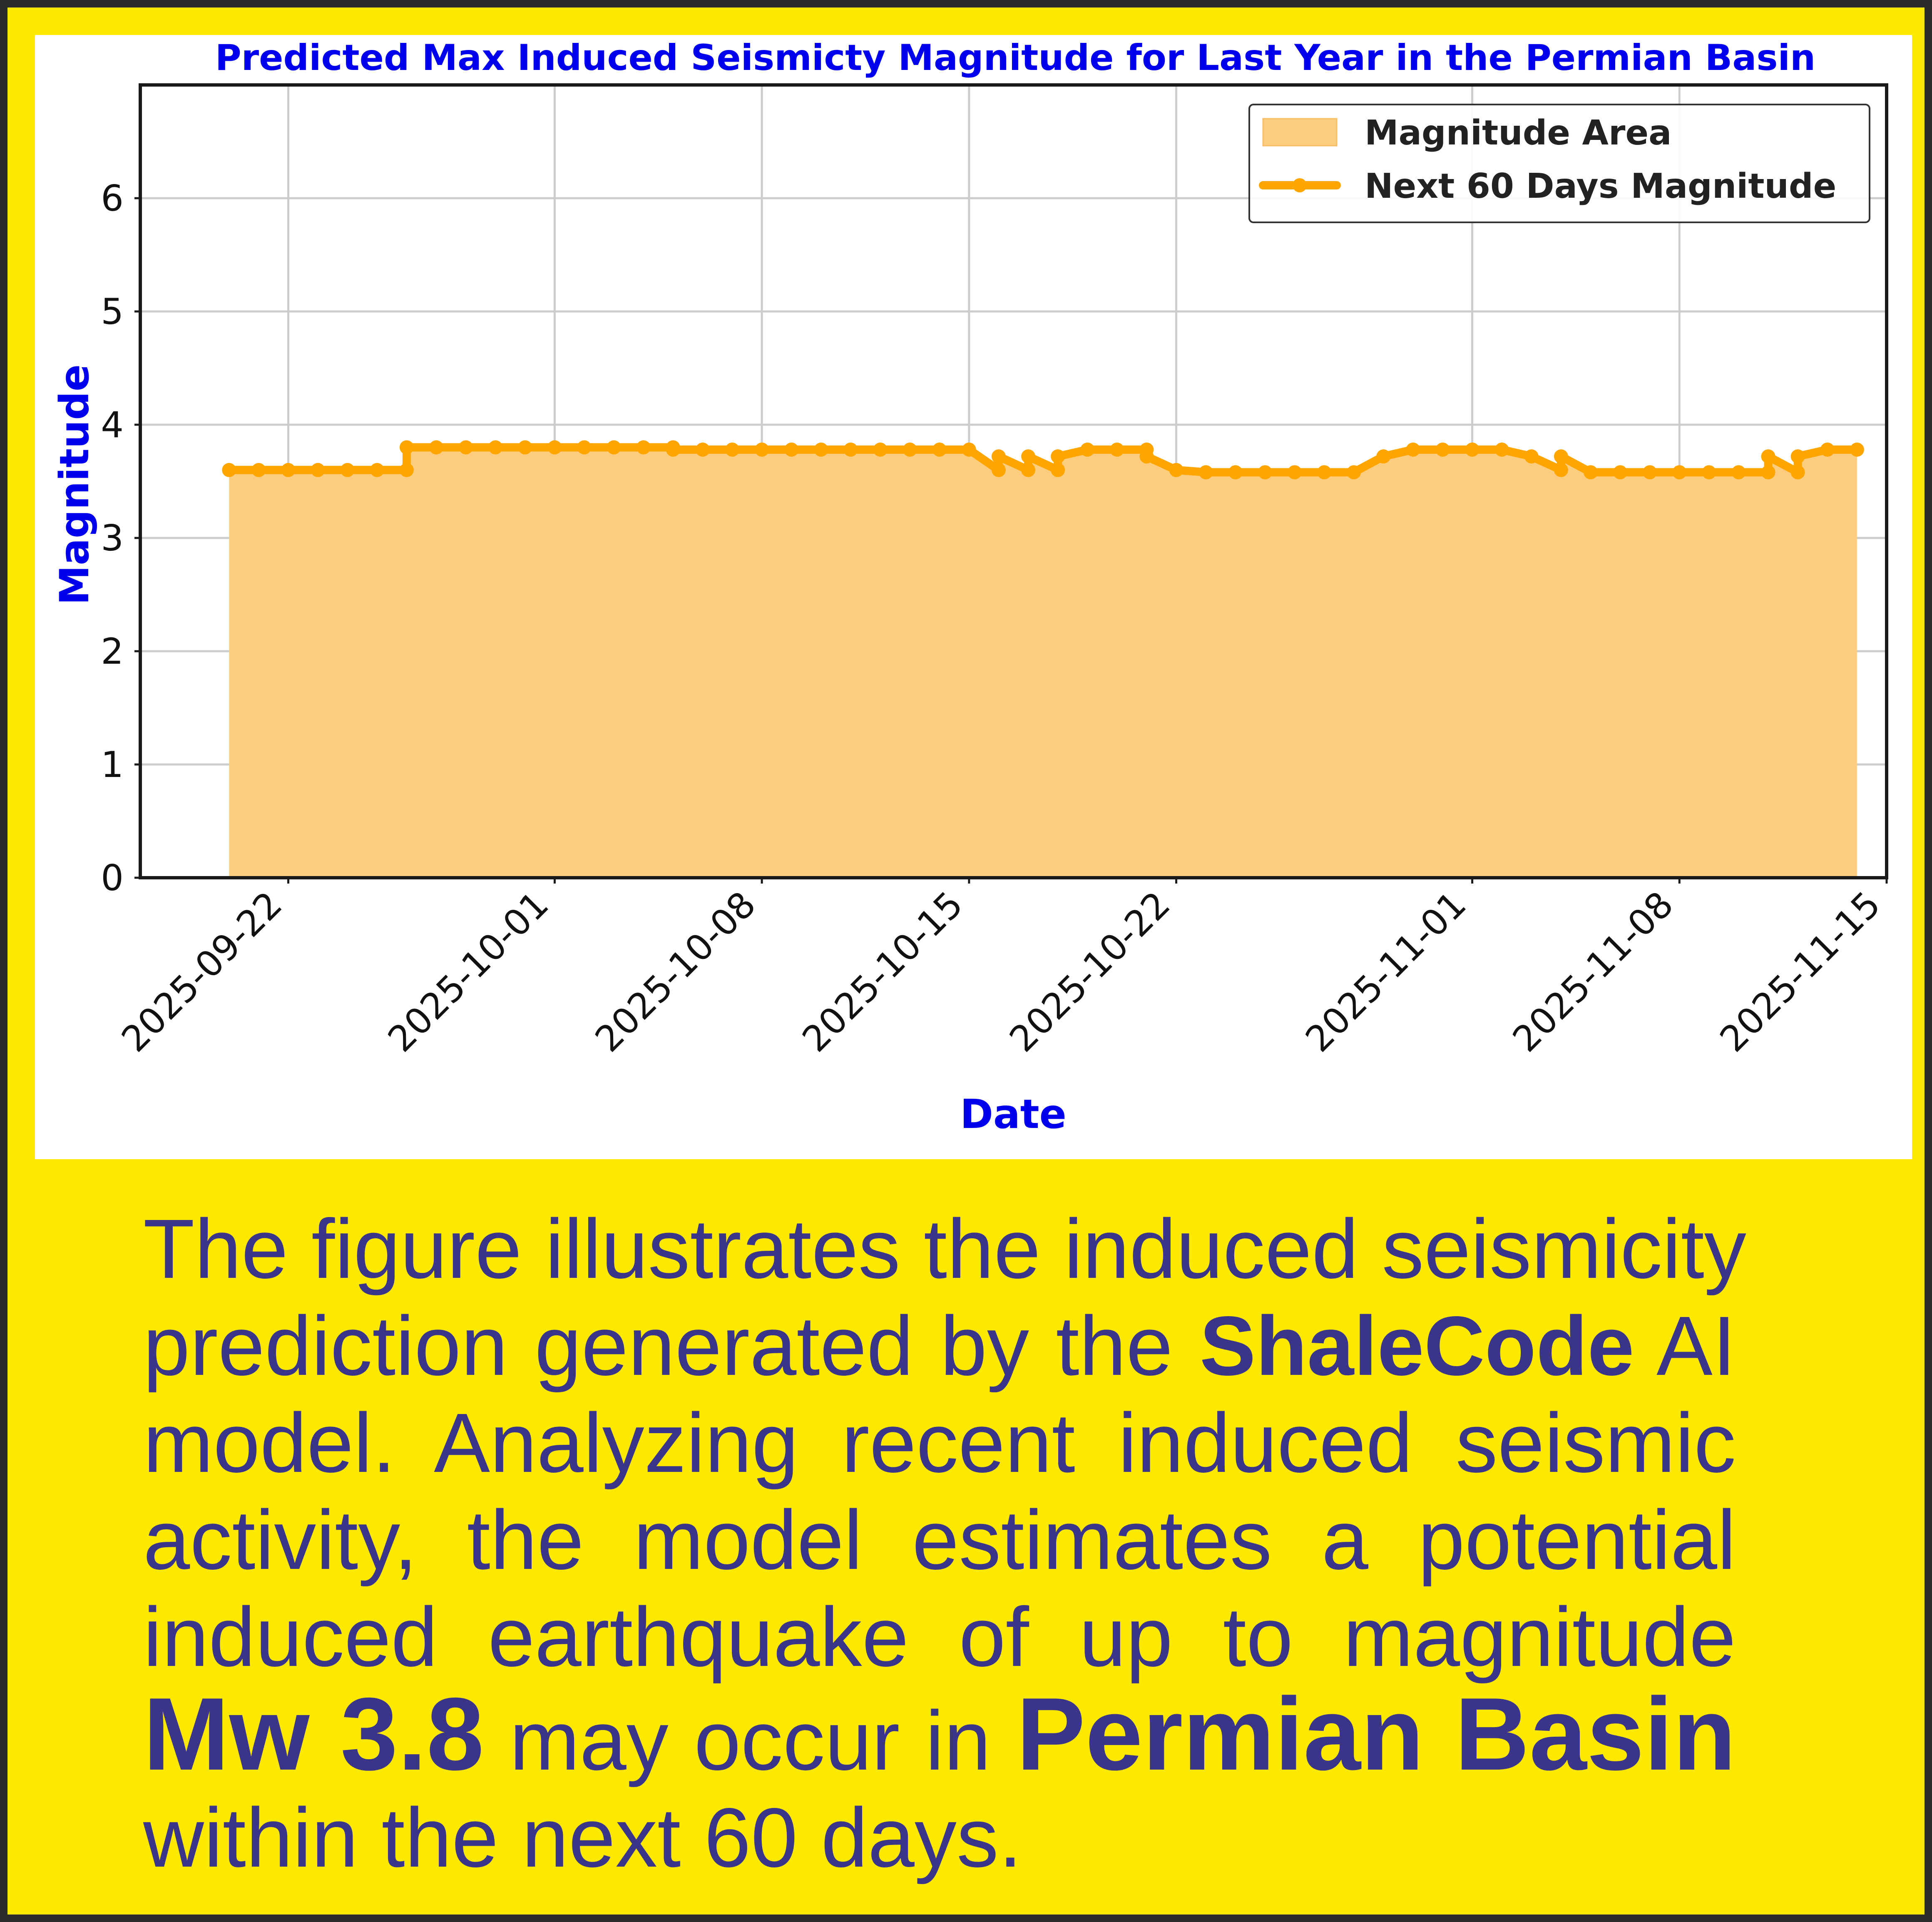  What do you see at coordinates (1300, 132) in the screenshot?
I see `legend-area-swatch` at bounding box center [1300, 132].